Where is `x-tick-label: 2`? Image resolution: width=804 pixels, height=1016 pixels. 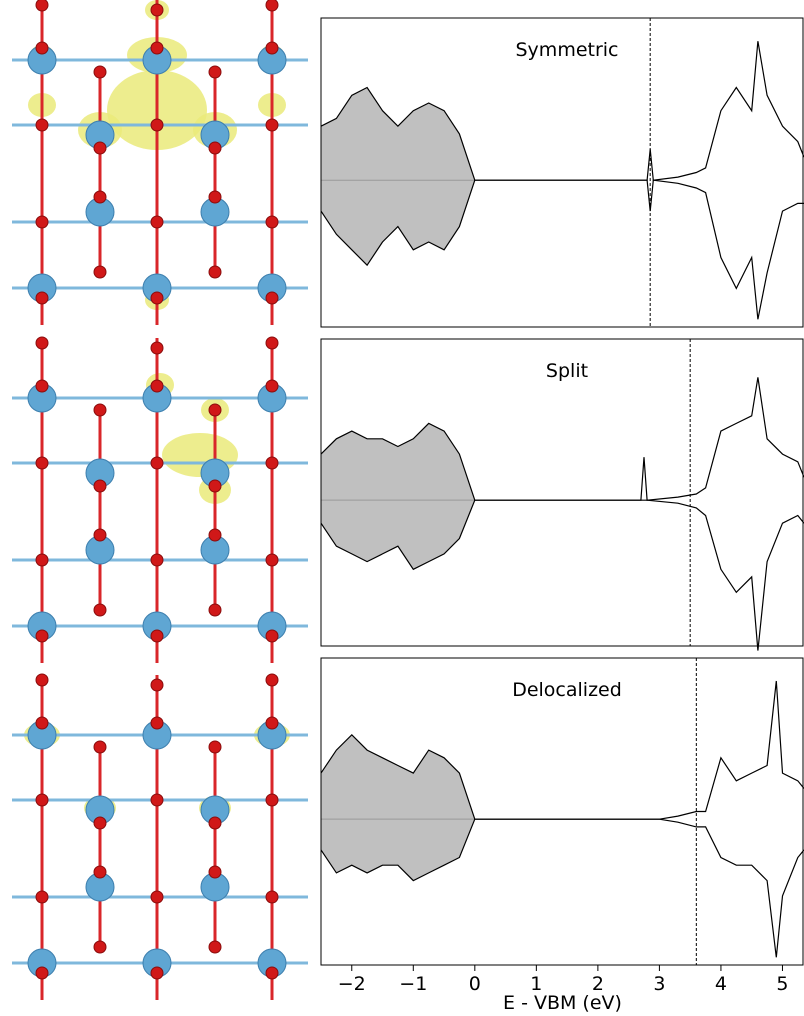
x-tick-label: 2 is located at coordinates (598, 984).